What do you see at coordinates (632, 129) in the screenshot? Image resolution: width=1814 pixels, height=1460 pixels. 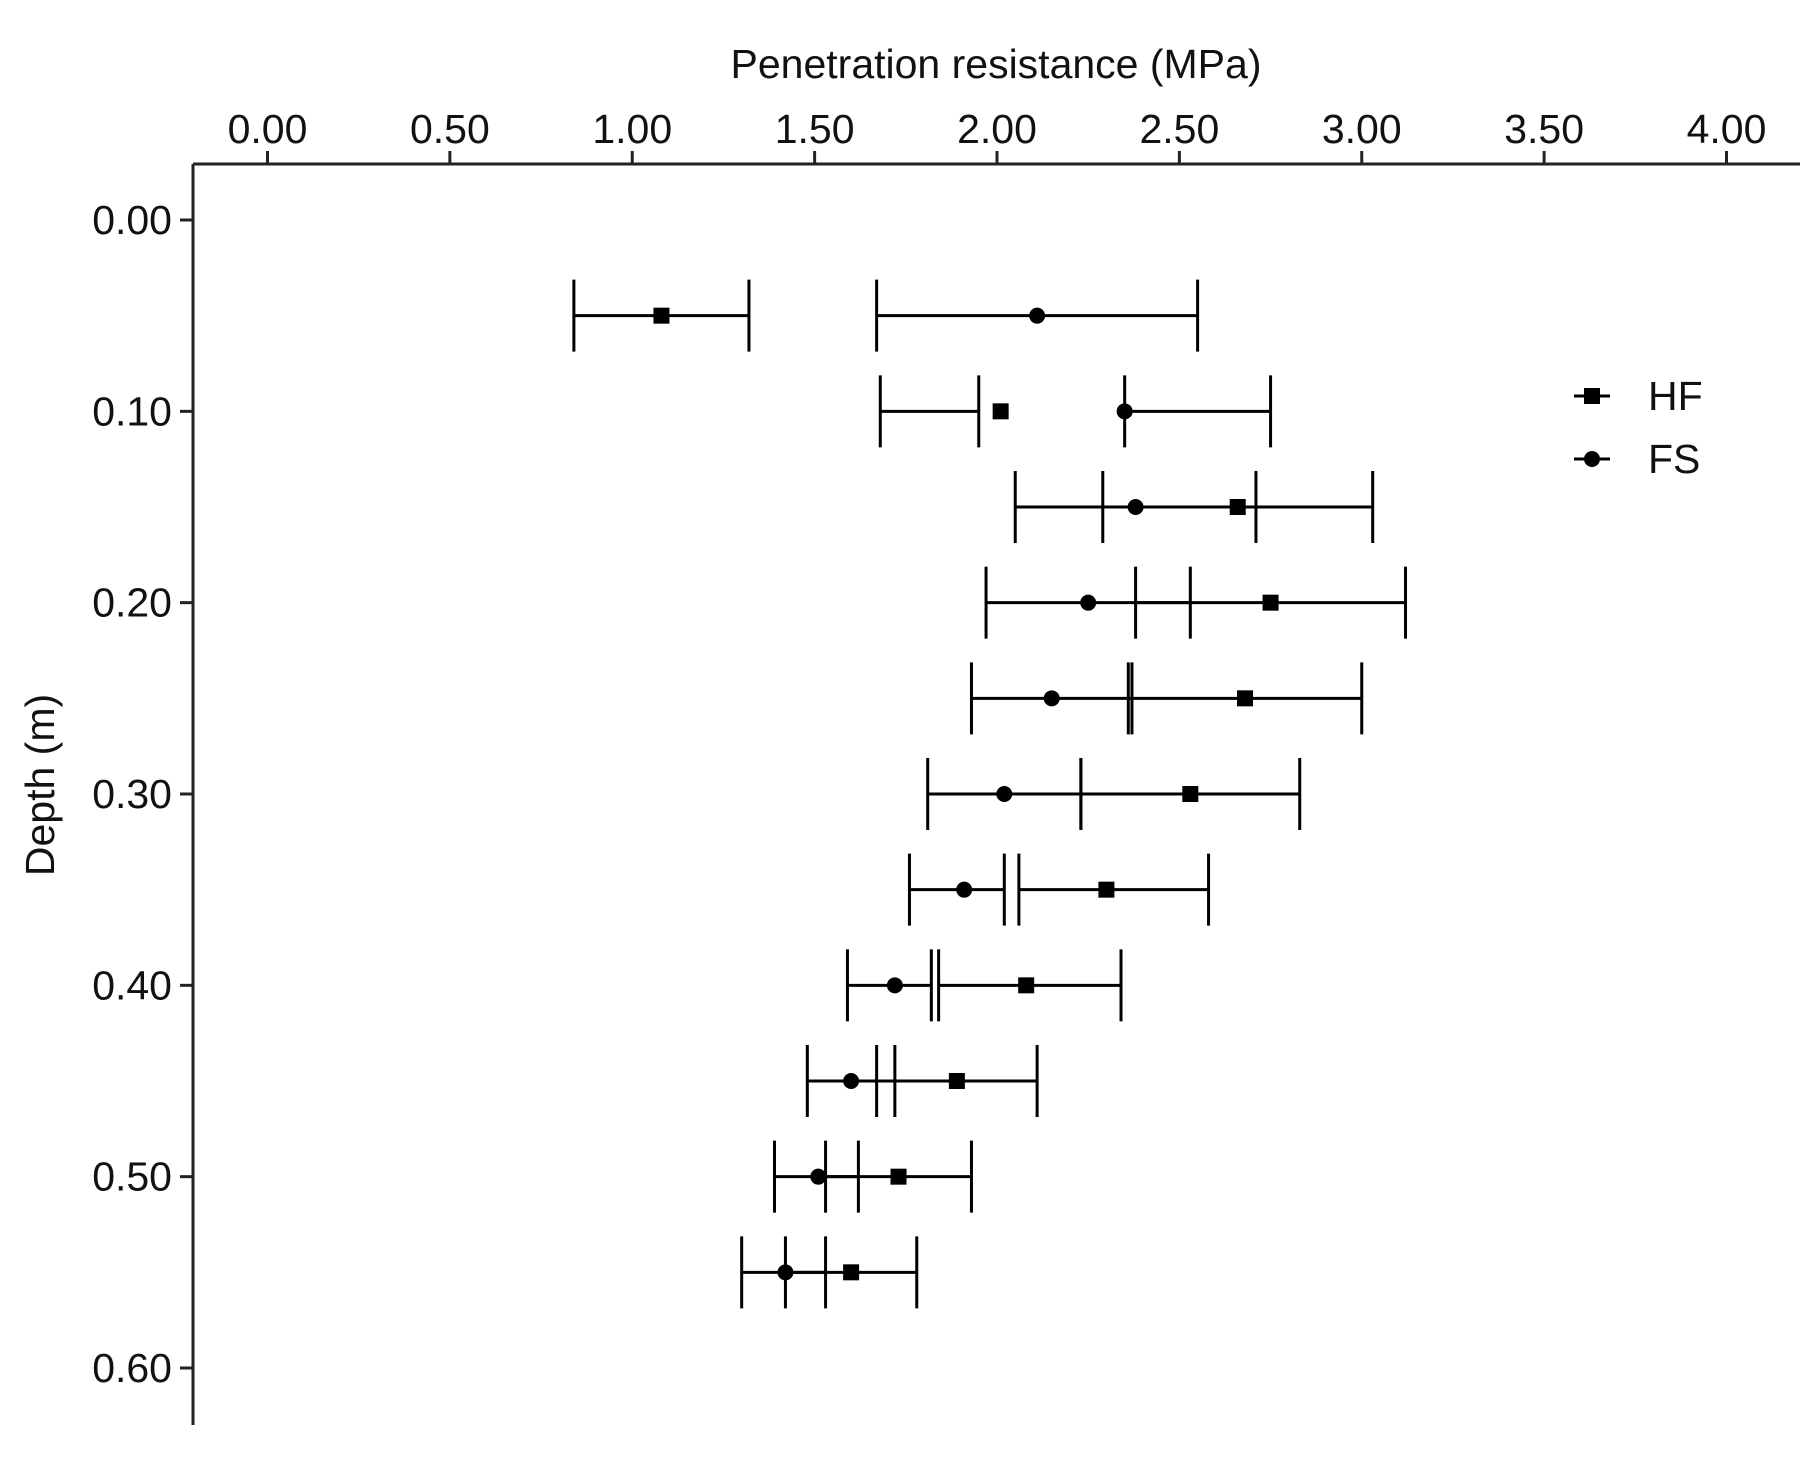 I see `x-tick-label: 1.00` at bounding box center [632, 129].